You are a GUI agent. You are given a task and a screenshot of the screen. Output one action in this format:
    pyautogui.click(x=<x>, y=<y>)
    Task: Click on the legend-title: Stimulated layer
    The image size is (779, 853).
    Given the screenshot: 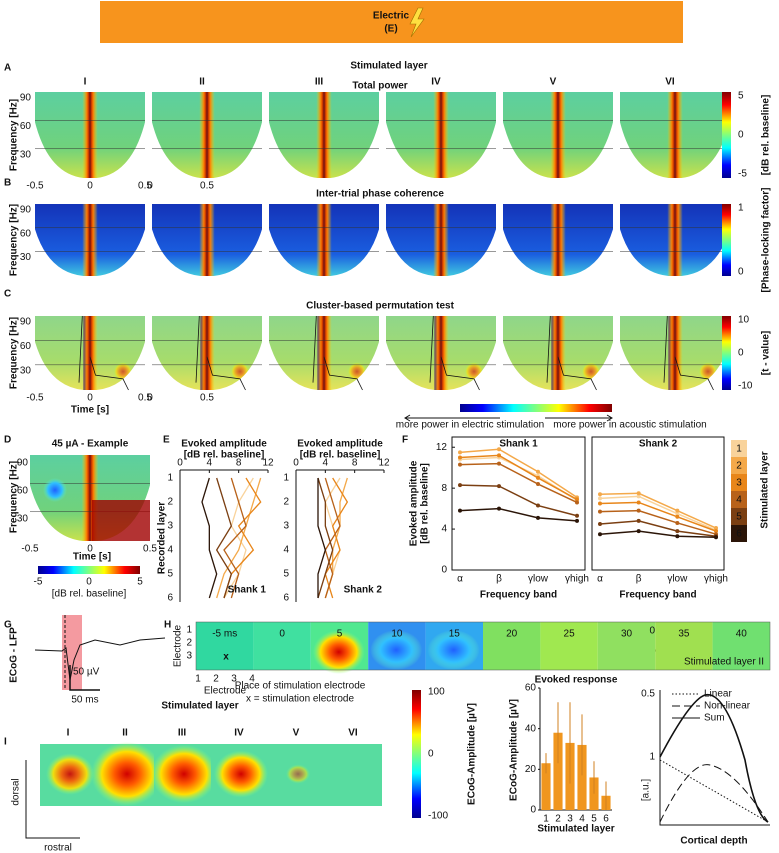 What is the action you would take?
    pyautogui.click(x=765, y=489)
    